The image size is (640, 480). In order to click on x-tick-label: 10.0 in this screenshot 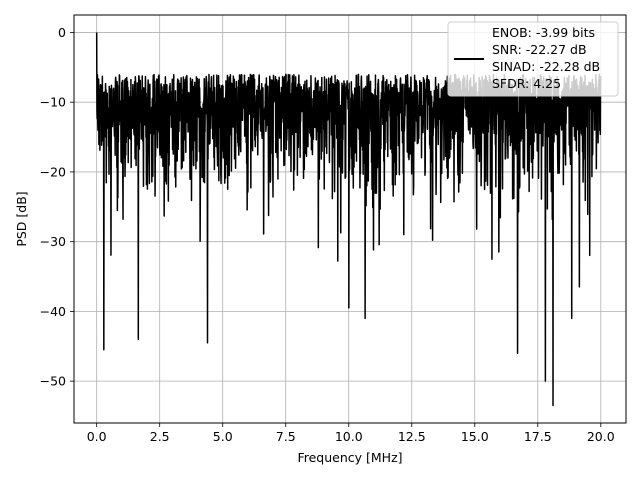, I will do `click(349, 436)`.